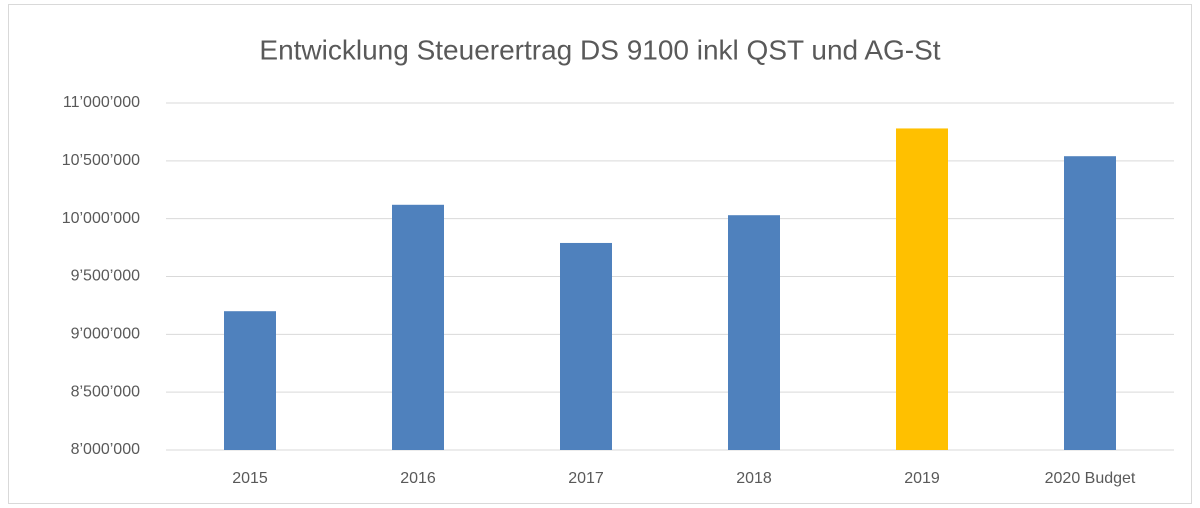 The width and height of the screenshot is (1200, 508). What do you see at coordinates (101, 102) in the screenshot?
I see `y-tick-label: 11’000’000` at bounding box center [101, 102].